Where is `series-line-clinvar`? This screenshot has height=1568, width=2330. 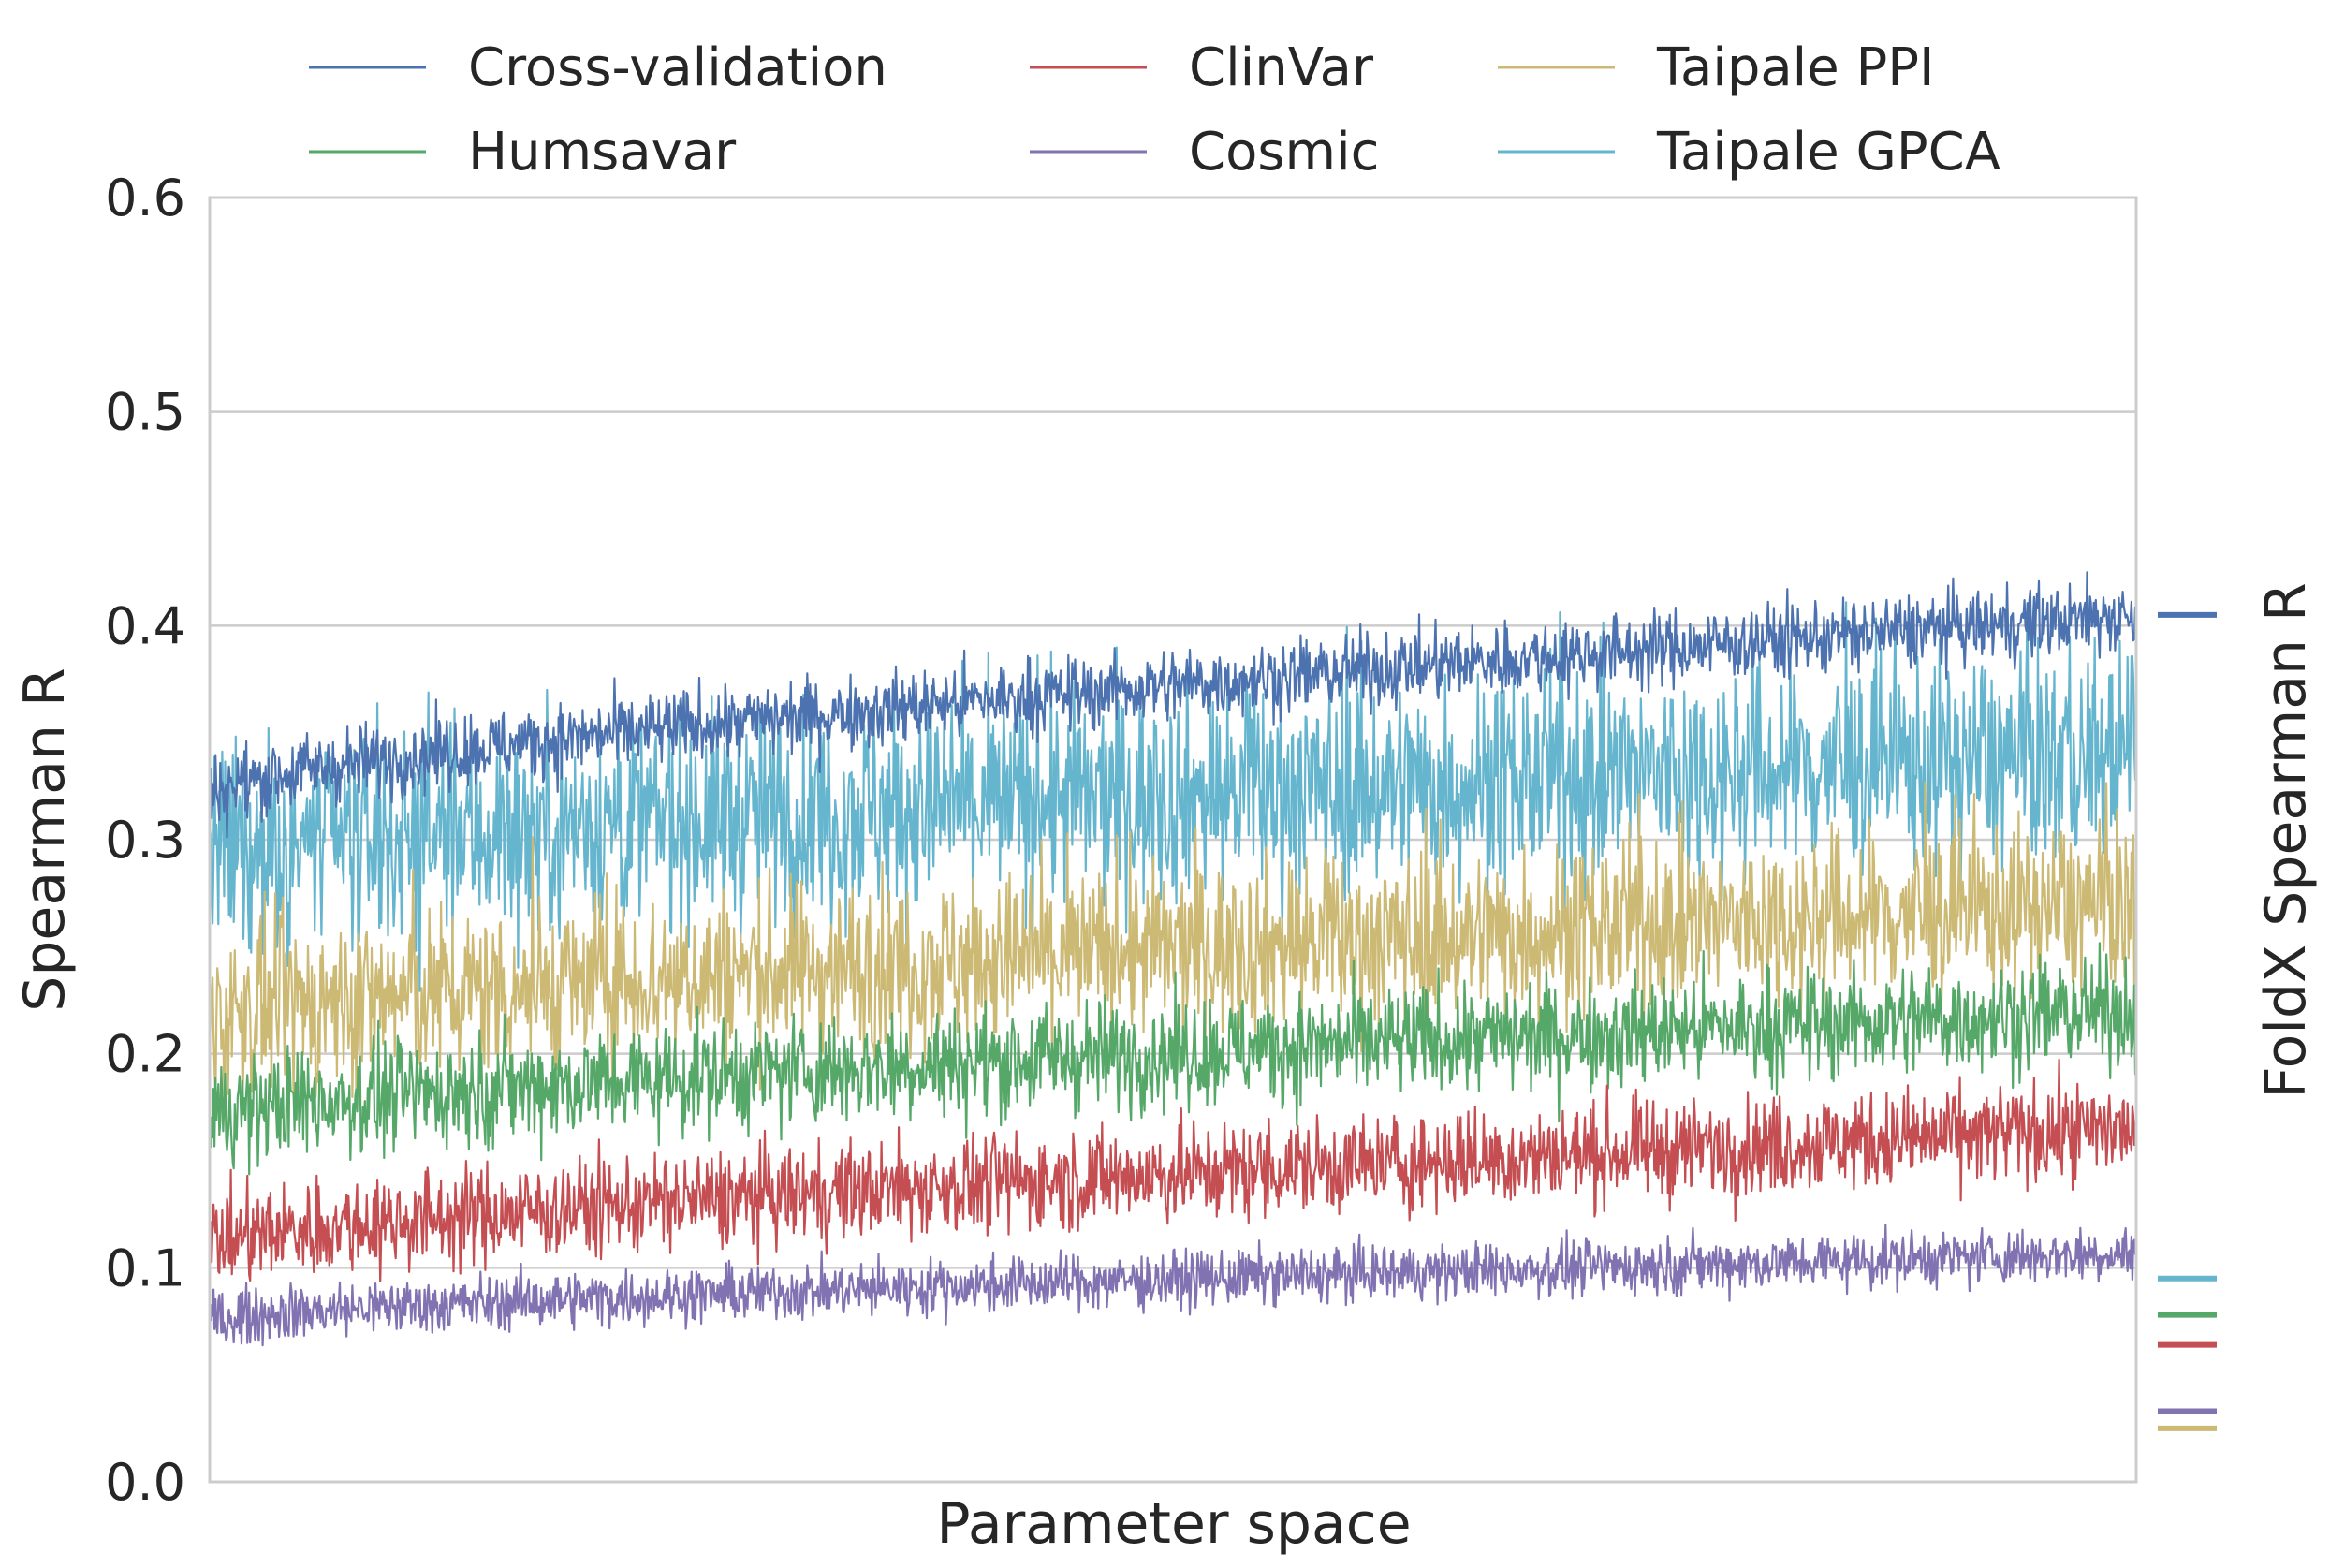
series-line-clinvar is located at coordinates (1173, 1170).